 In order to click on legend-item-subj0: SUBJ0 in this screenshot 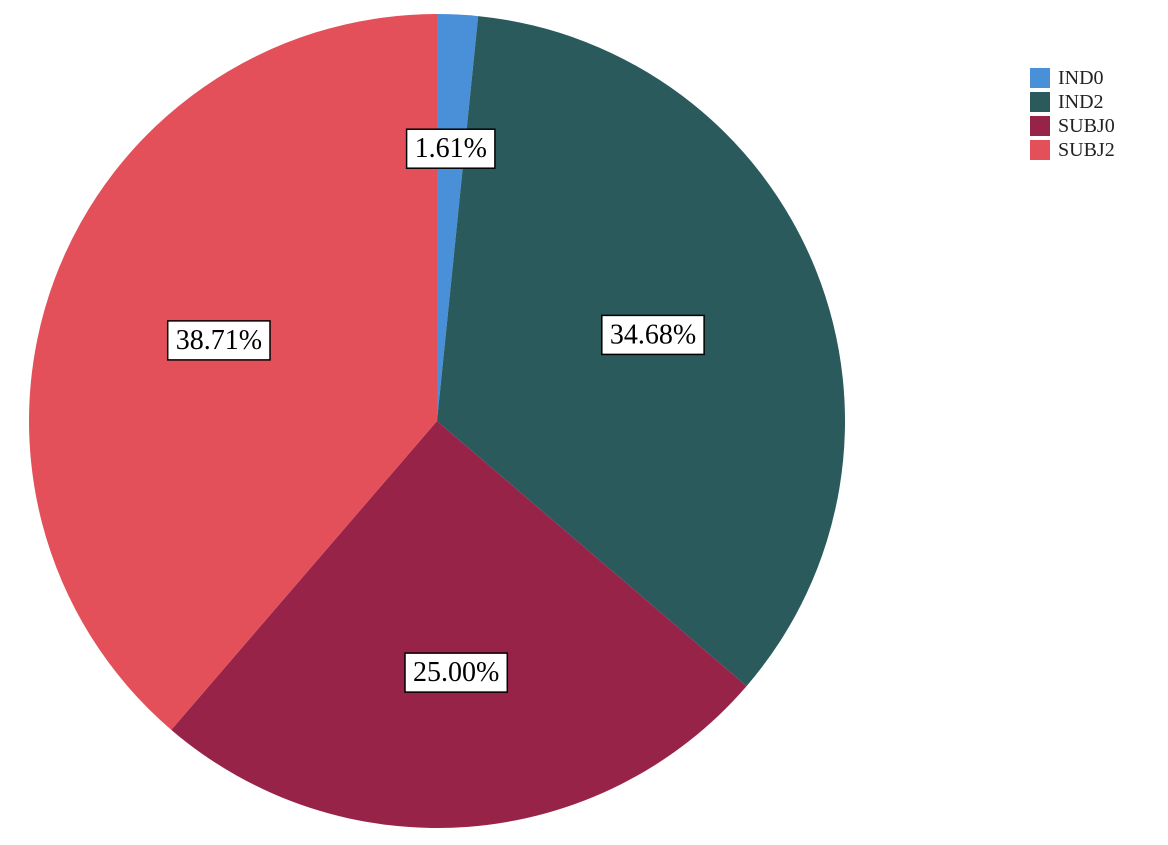, I will do `click(1072, 126)`.